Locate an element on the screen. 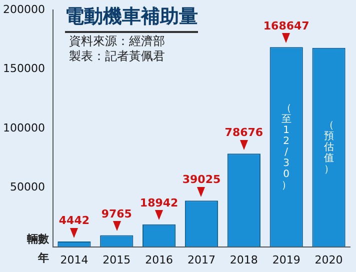 The width and height of the screenshot is (356, 272). annotation: （至12/30） is located at coordinates (286, 147).